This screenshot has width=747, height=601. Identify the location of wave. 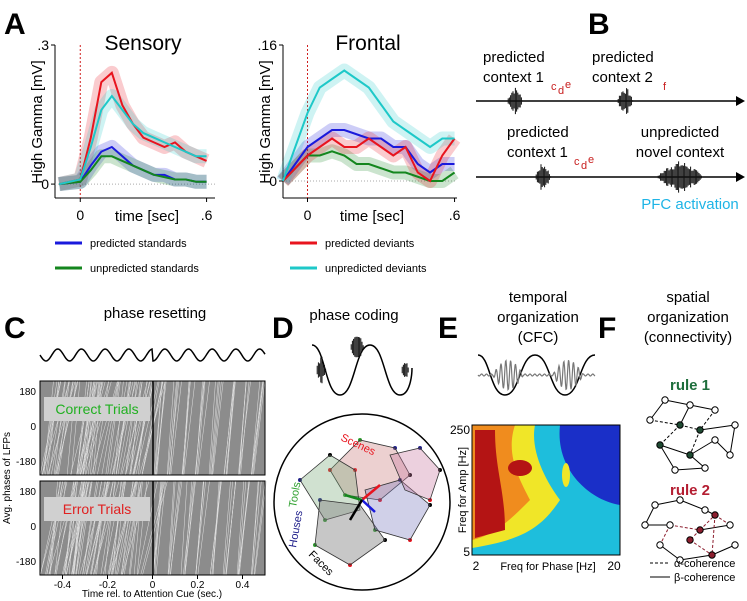
(536, 375).